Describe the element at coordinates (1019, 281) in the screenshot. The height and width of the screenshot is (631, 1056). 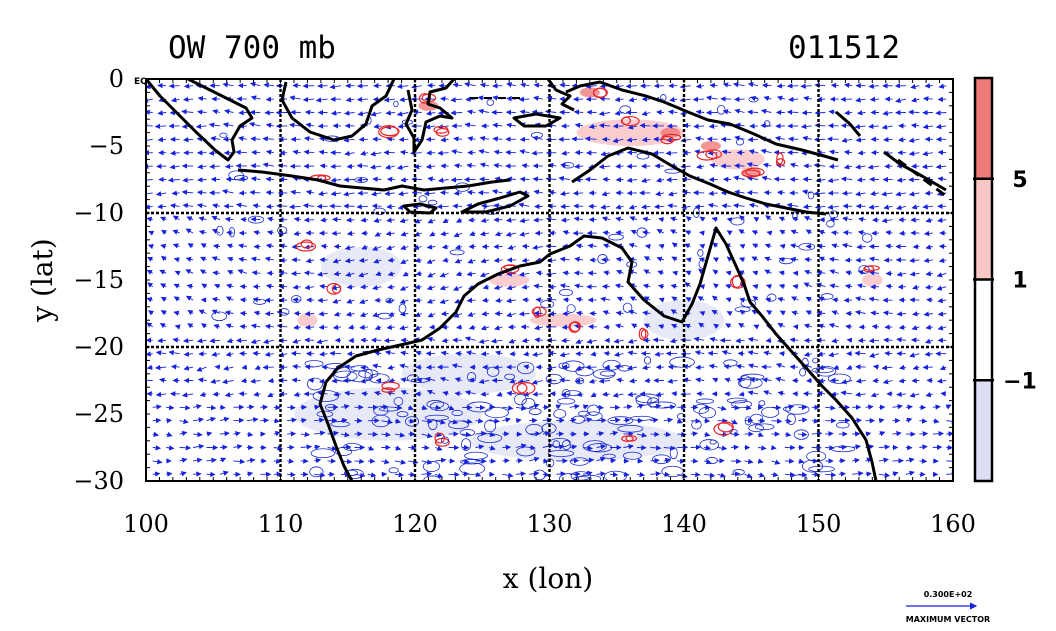
I see `colorbar-label: 1` at that location.